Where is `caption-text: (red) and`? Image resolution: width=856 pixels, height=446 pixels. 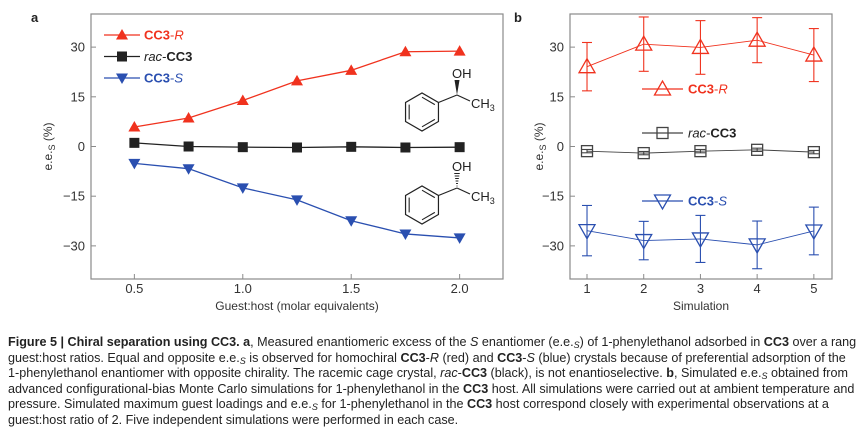
caption-text: (red) and is located at coordinates (468, 357).